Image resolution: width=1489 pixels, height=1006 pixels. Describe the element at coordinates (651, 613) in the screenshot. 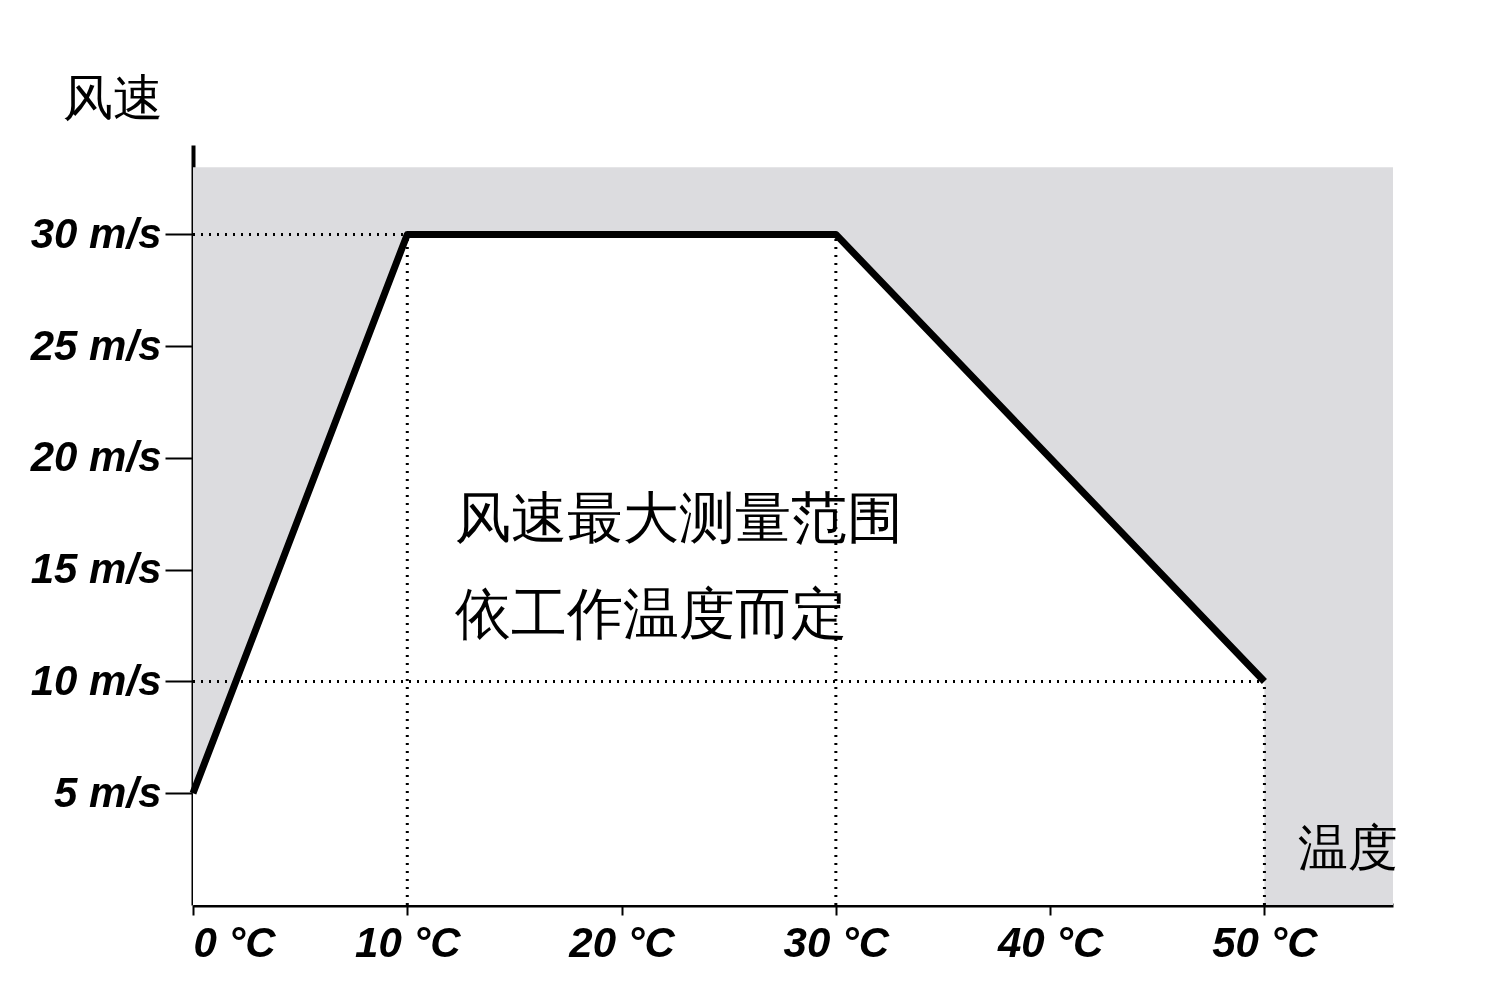

I see `annotation: 依工作温度而定` at that location.